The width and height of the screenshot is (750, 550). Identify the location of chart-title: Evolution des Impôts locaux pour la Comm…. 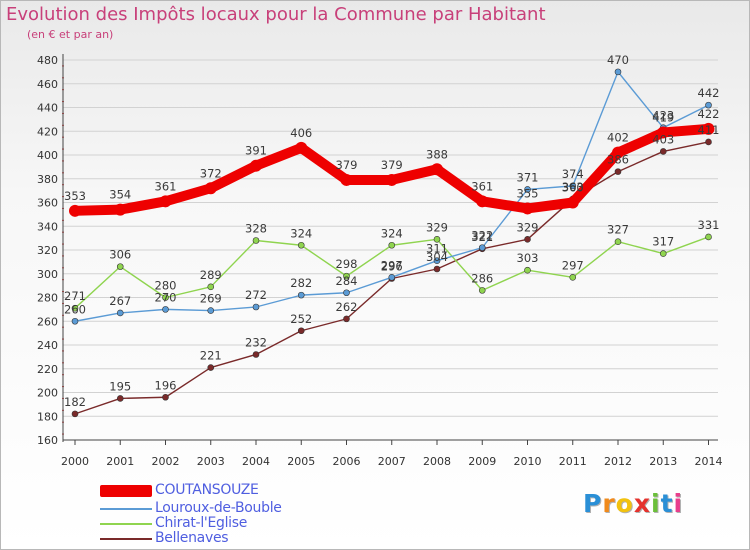
(276, 14).